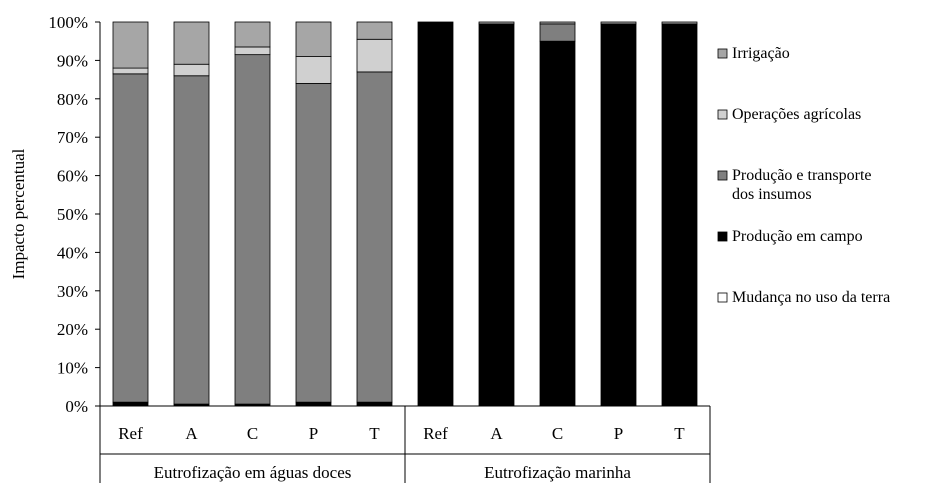 This screenshot has width=936, height=483. Describe the element at coordinates (72, 291) in the screenshot. I see `y-tick-label: 30%` at that location.